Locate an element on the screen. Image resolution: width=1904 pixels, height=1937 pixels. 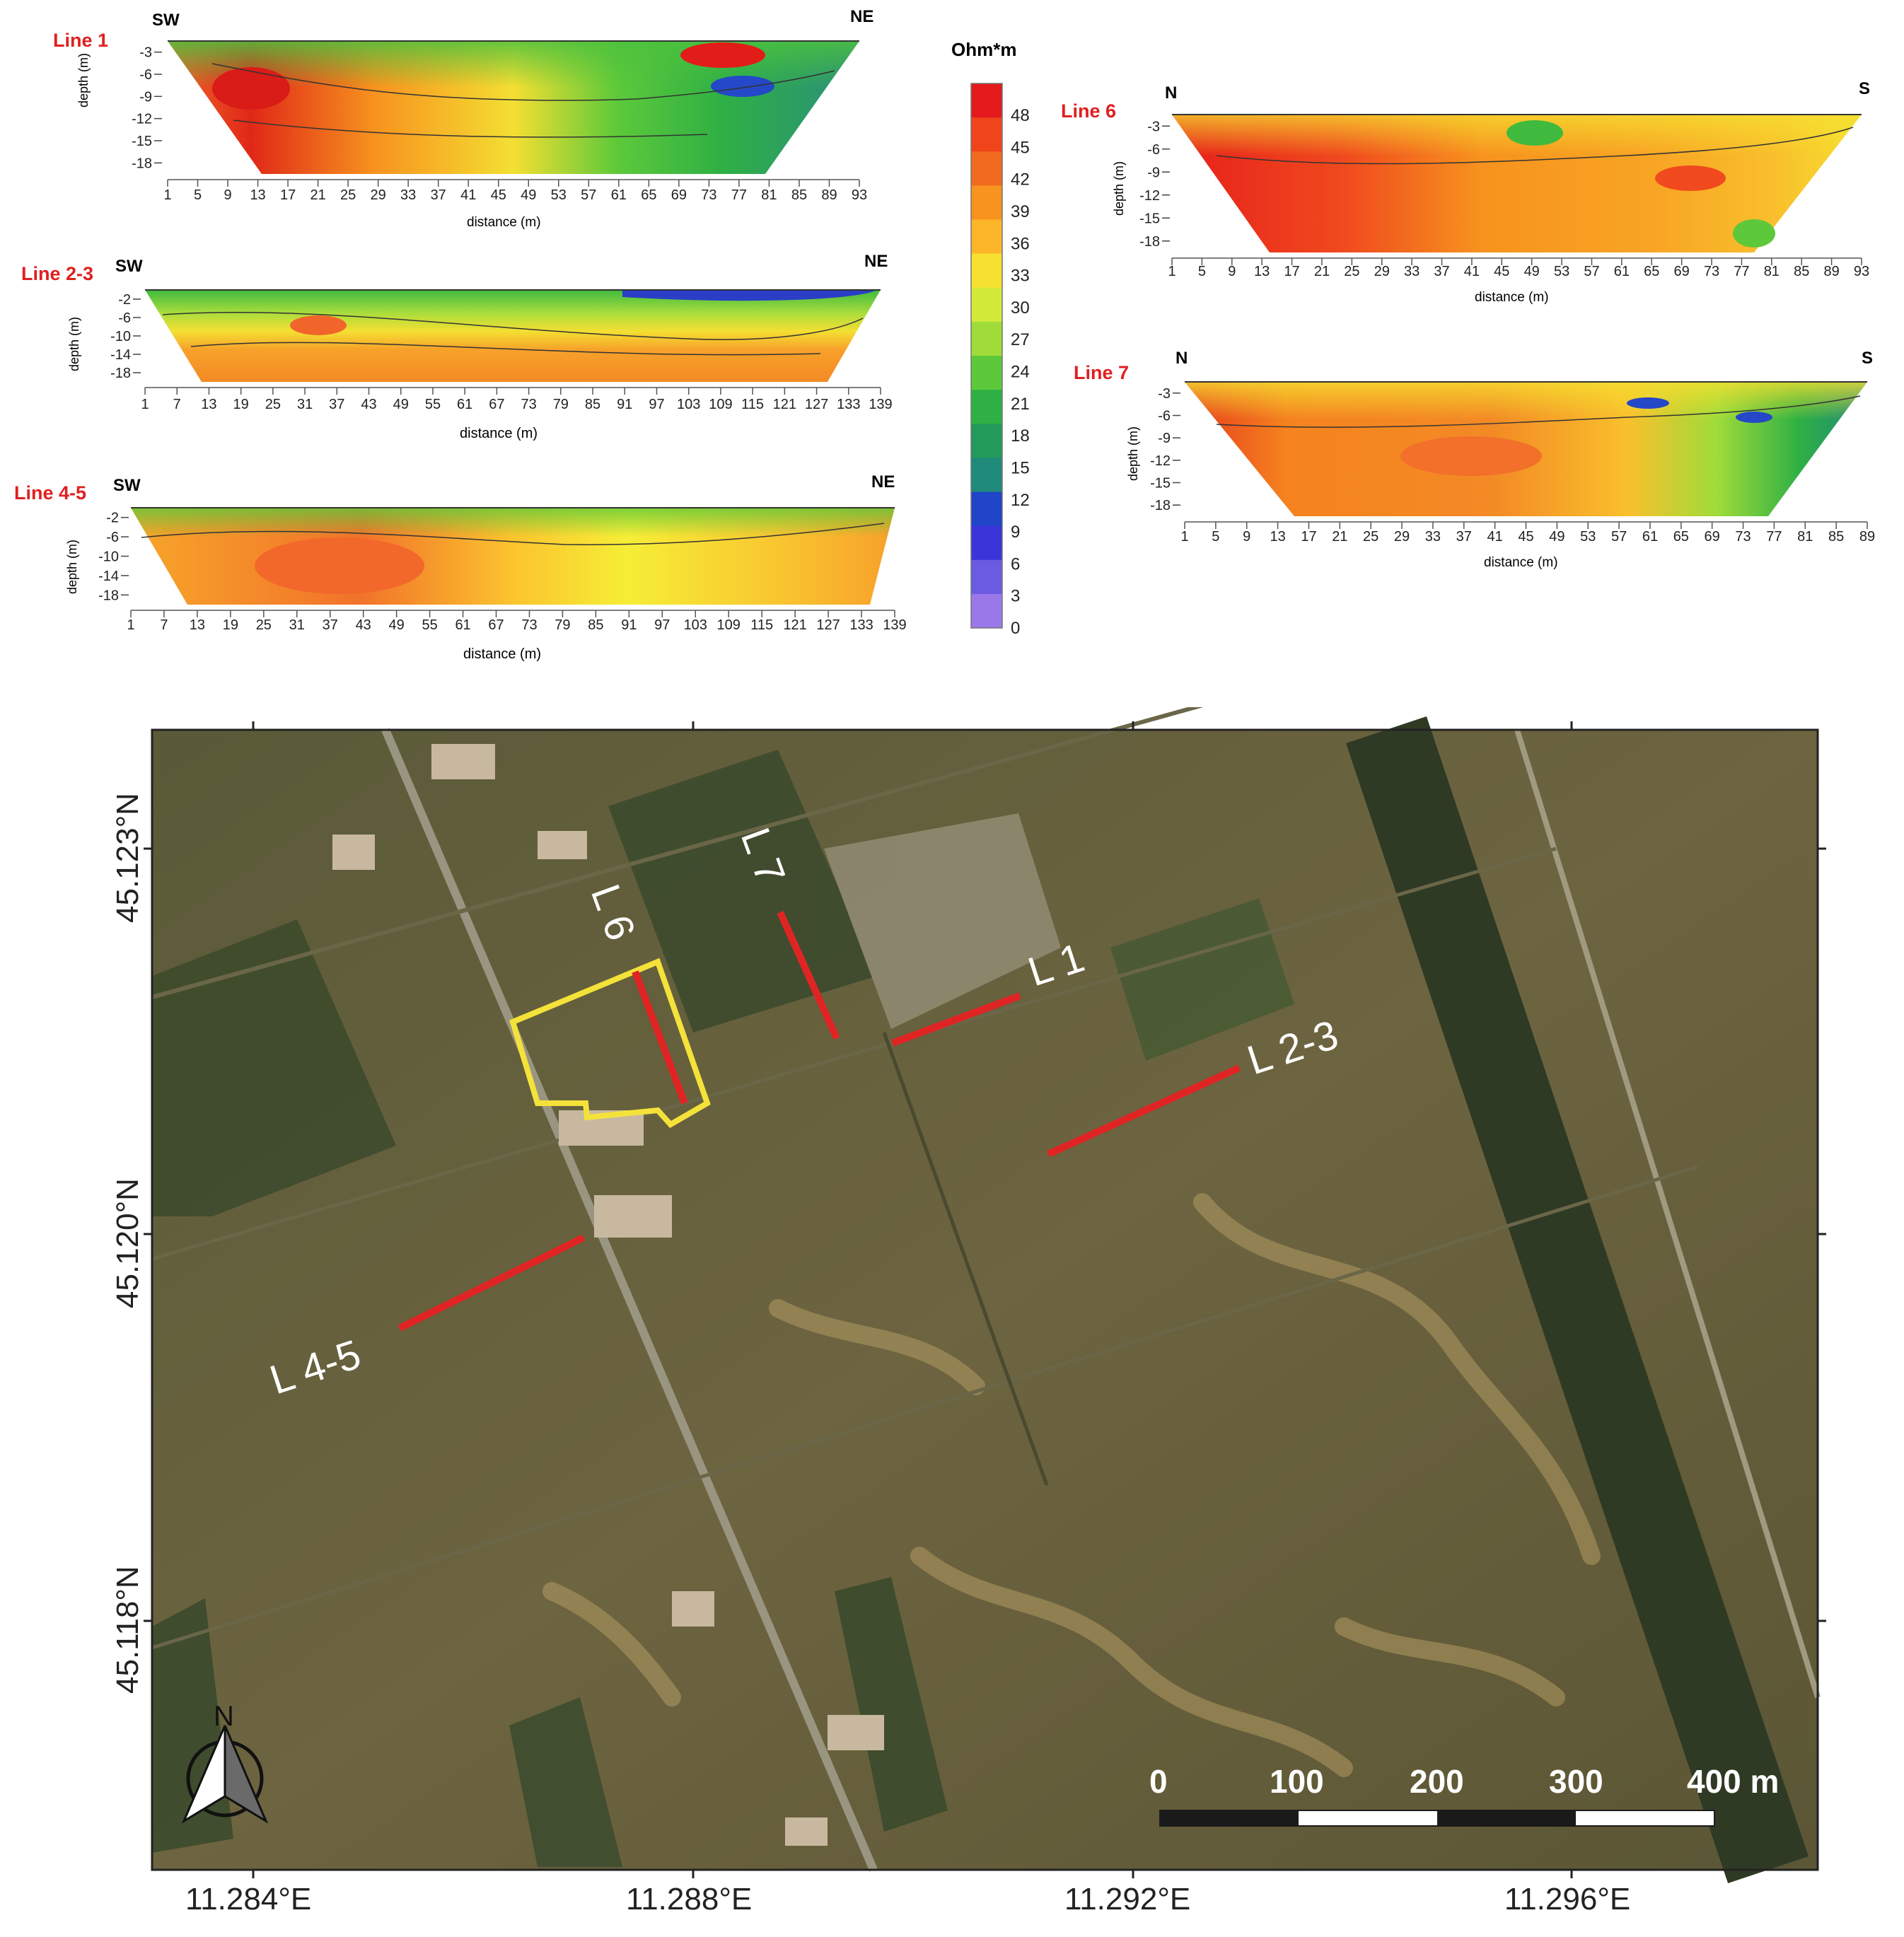
lon-label: 11.292°E is located at coordinates (1127, 1899).